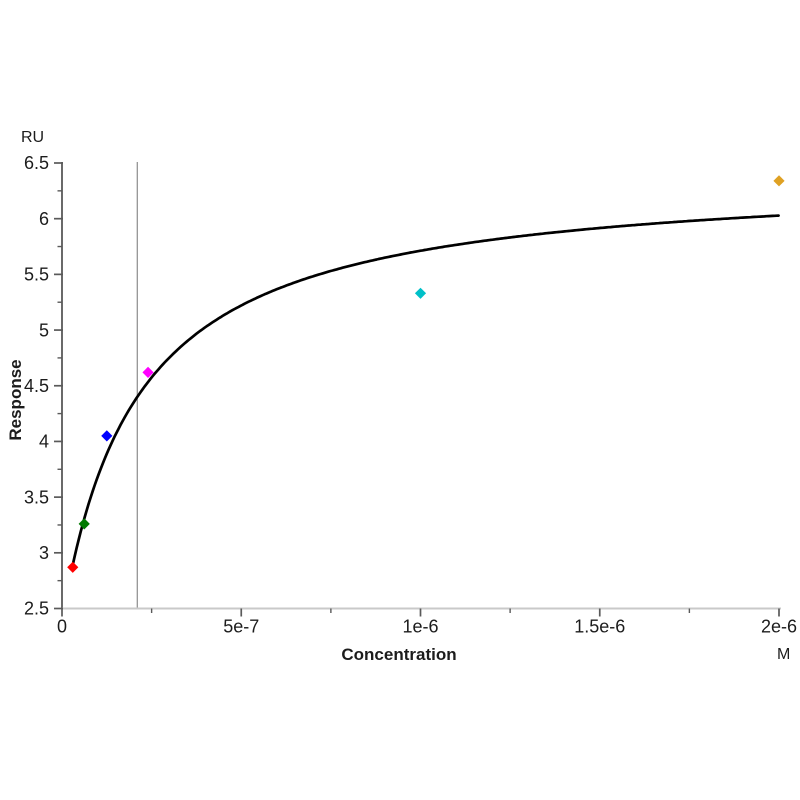 This screenshot has width=800, height=800. Describe the element at coordinates (779, 181) in the screenshot. I see `data-point-gold` at that location.